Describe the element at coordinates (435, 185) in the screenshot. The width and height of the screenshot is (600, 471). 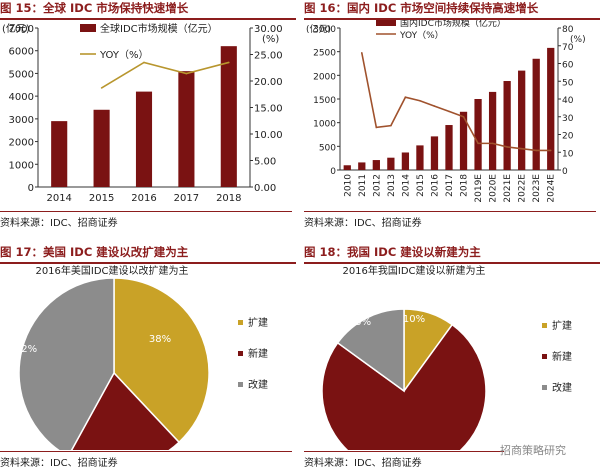
I see `x-tick-label: 2016` at that location.